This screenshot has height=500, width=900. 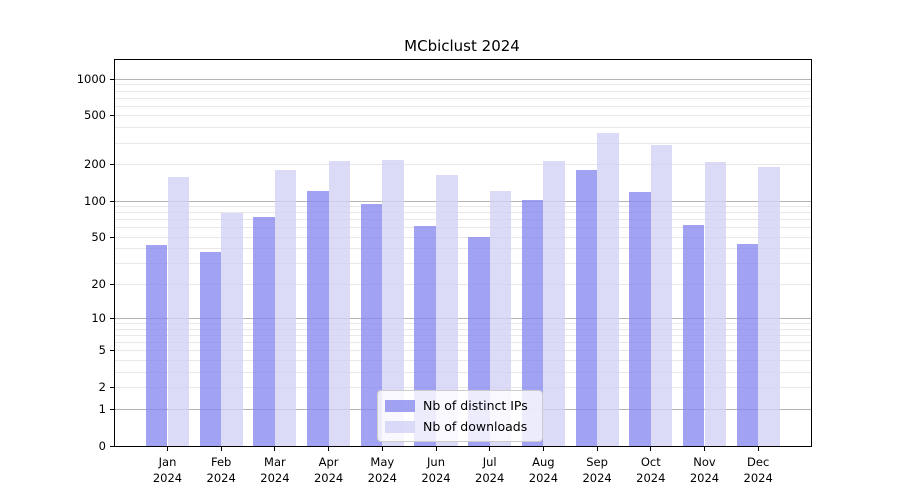 I want to click on legend-item-downloads: Nb of downloads, so click(x=459, y=426).